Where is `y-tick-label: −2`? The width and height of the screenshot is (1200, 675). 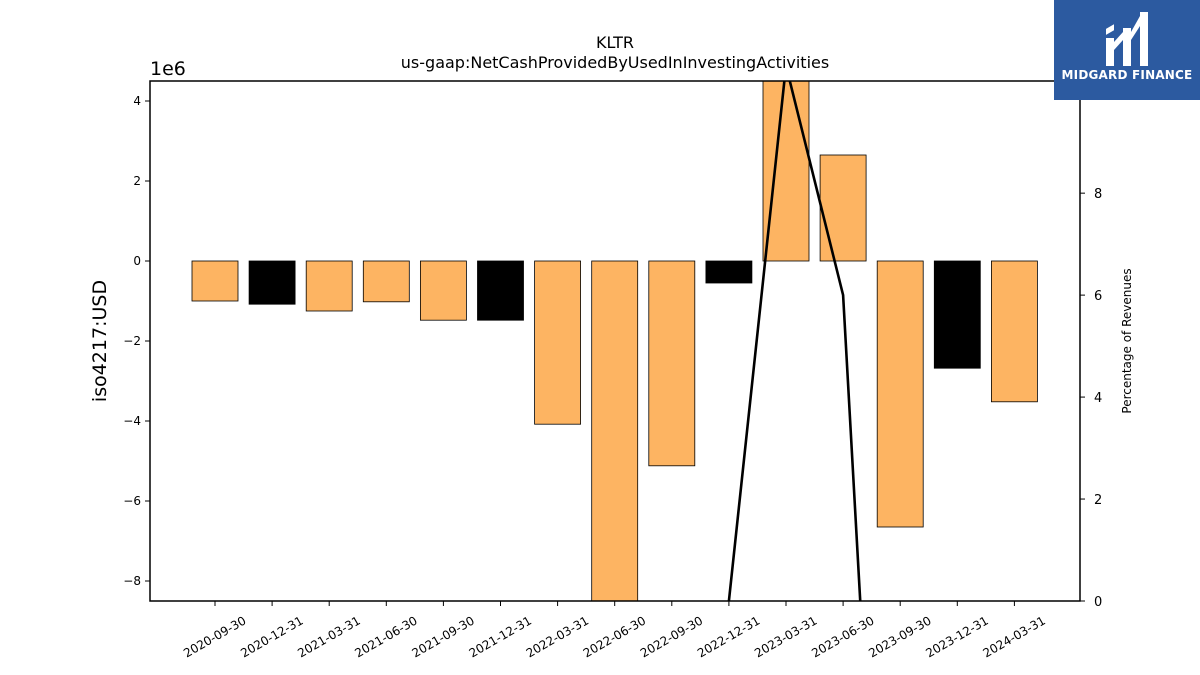
y-tick-label: −2 is located at coordinates (132, 341).